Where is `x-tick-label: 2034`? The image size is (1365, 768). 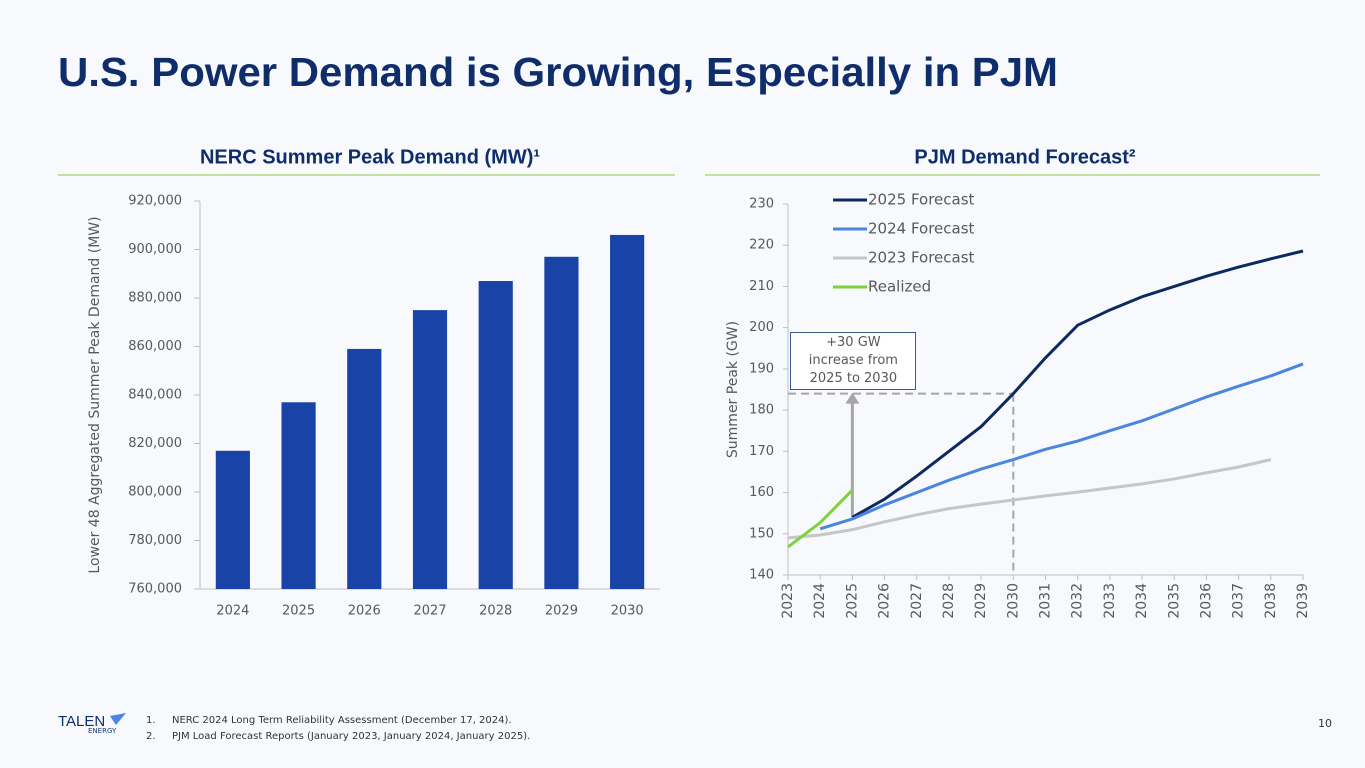
x-tick-label: 2034 is located at coordinates (1142, 601).